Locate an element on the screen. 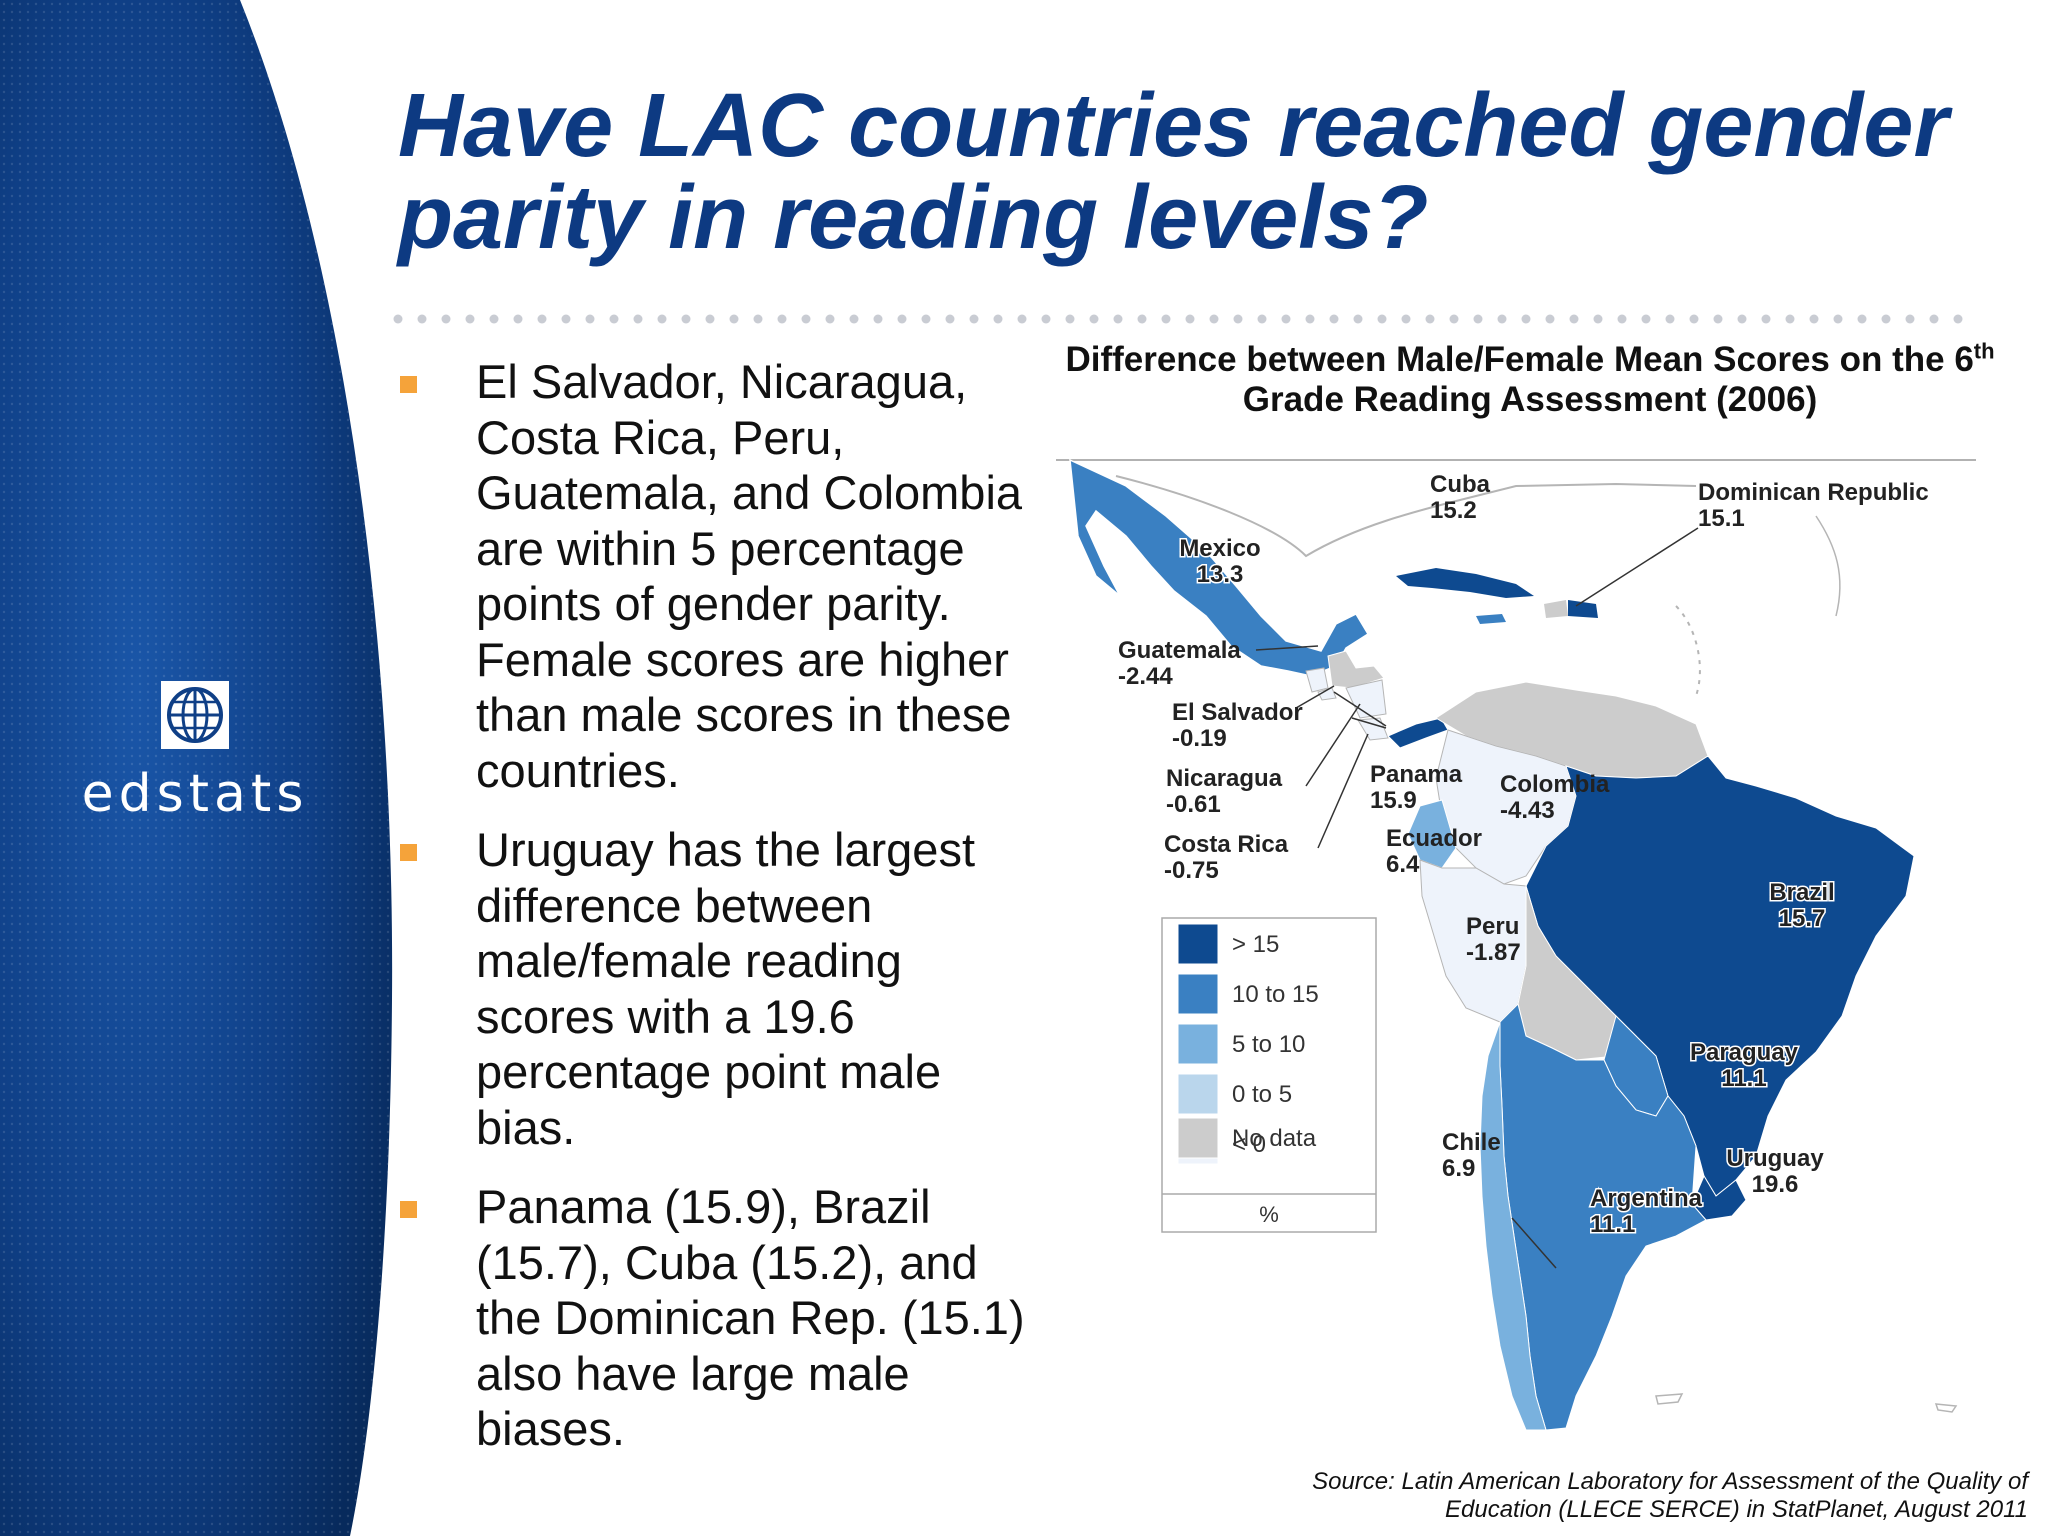 This screenshot has width=2048, height=1536. legend-label: > 15 is located at coordinates (1255, 944).